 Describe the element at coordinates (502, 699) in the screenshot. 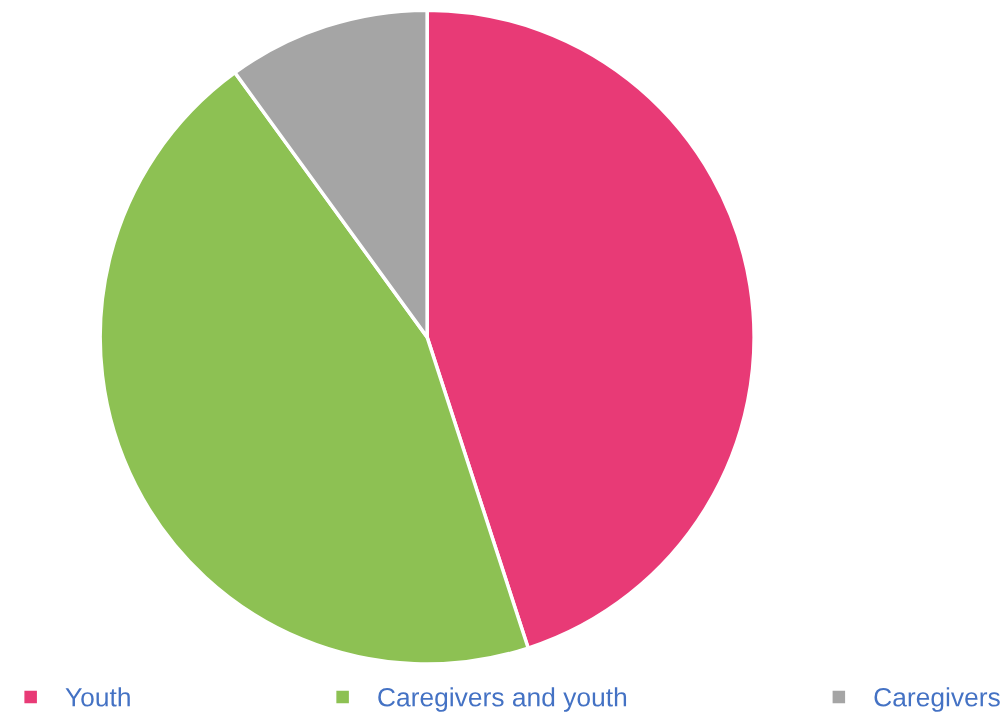

I see `legend-label: Caregivers and youth` at that location.